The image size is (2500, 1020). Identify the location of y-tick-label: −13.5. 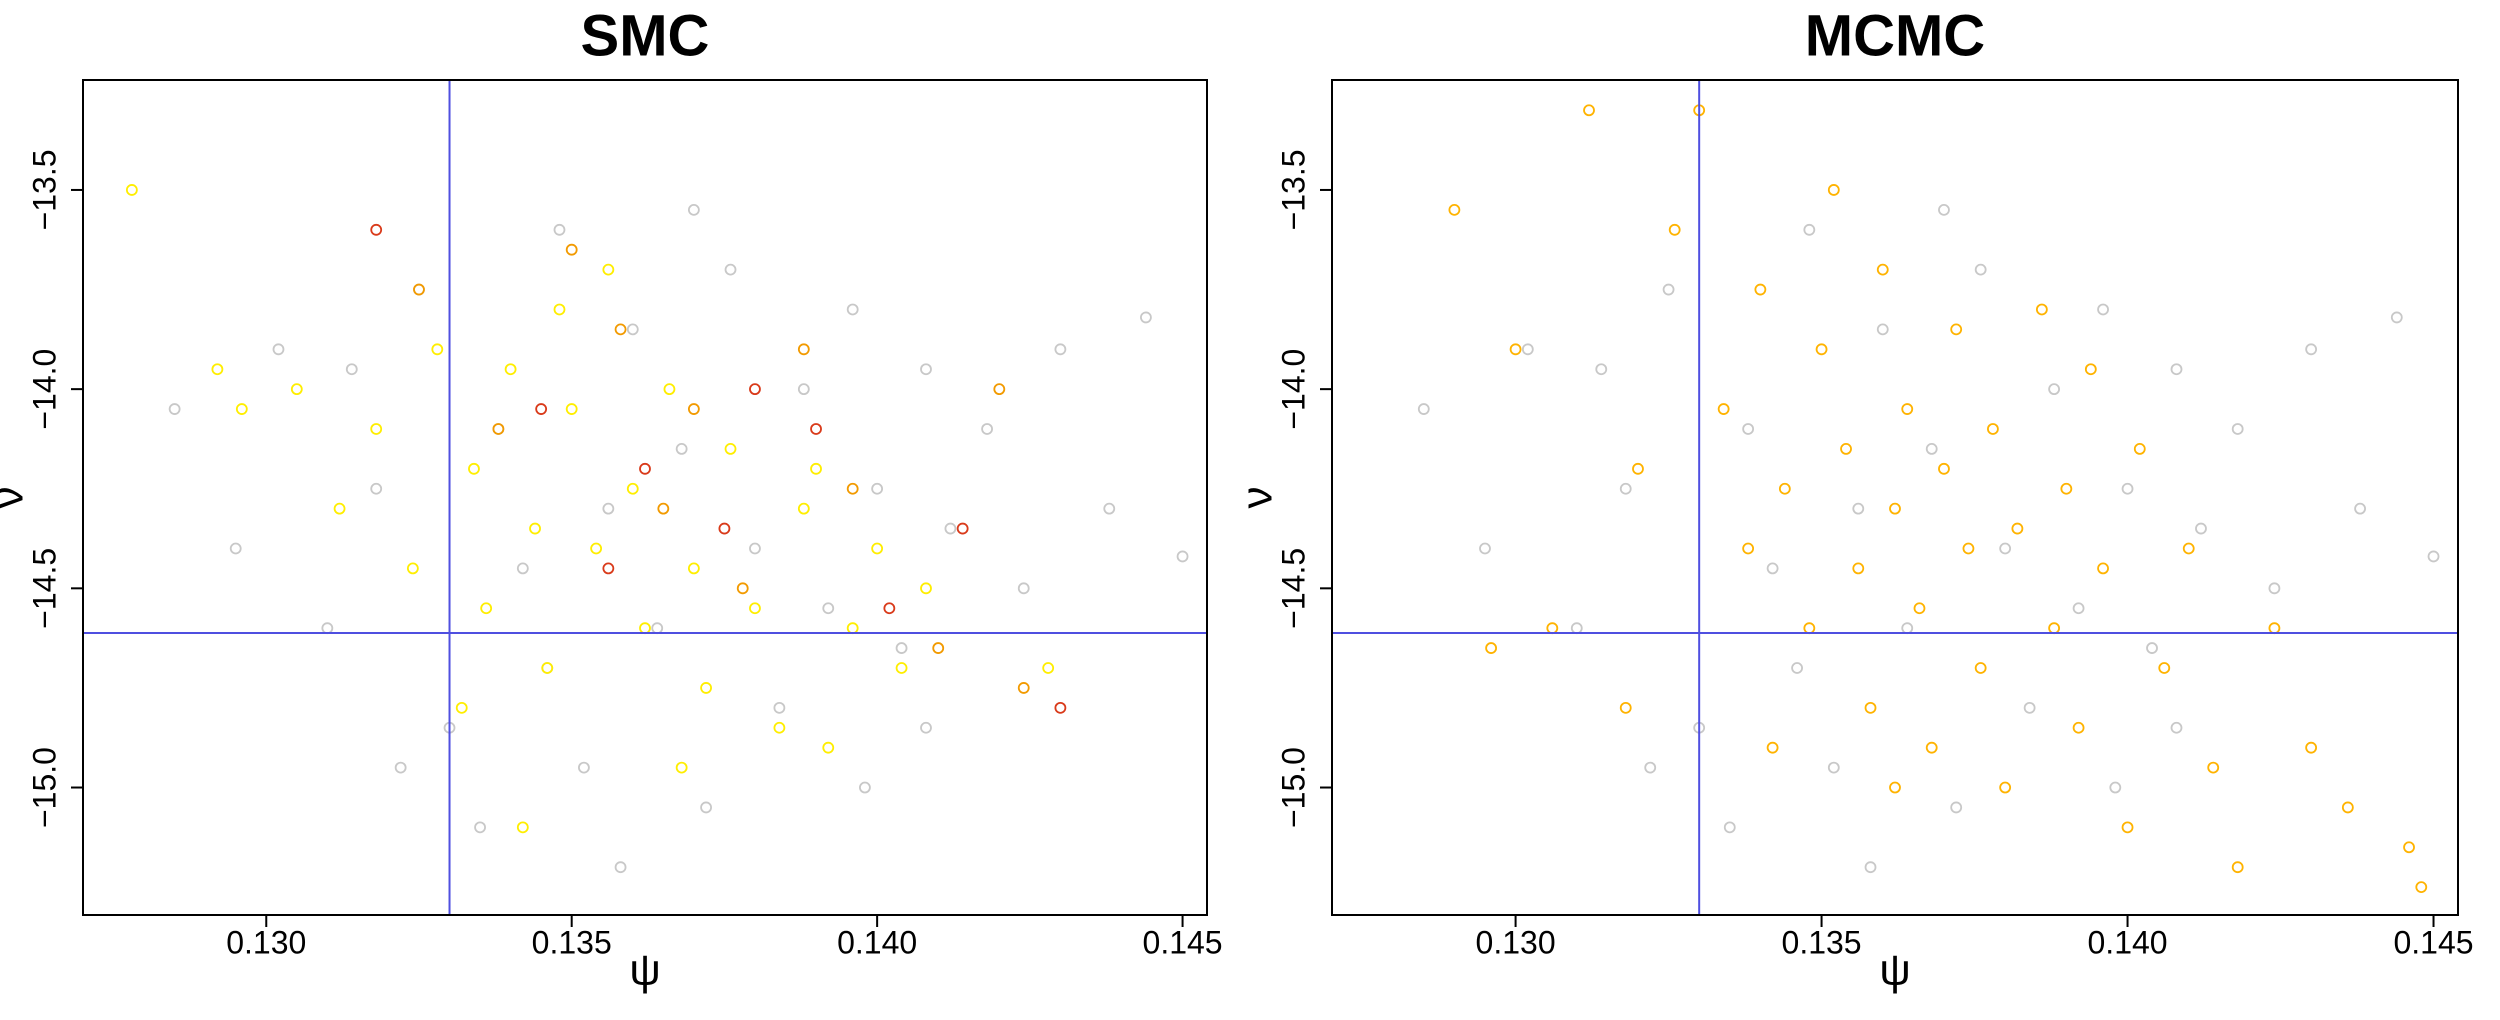
(1293, 189).